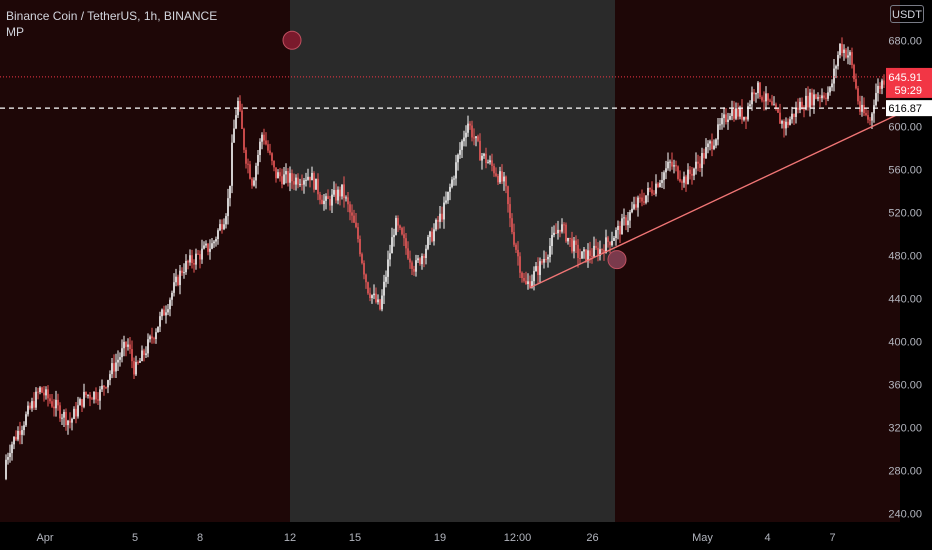 Image resolution: width=932 pixels, height=550 pixels. I want to click on line-price-value: 616.87, so click(905, 109).